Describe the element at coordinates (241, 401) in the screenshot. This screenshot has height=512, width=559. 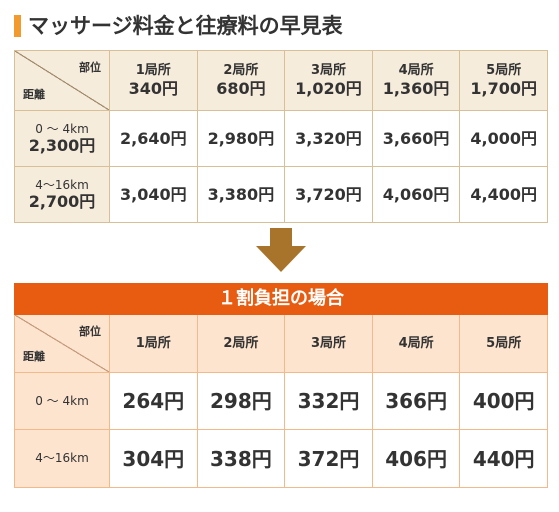
I see `price-cell: 298円` at that location.